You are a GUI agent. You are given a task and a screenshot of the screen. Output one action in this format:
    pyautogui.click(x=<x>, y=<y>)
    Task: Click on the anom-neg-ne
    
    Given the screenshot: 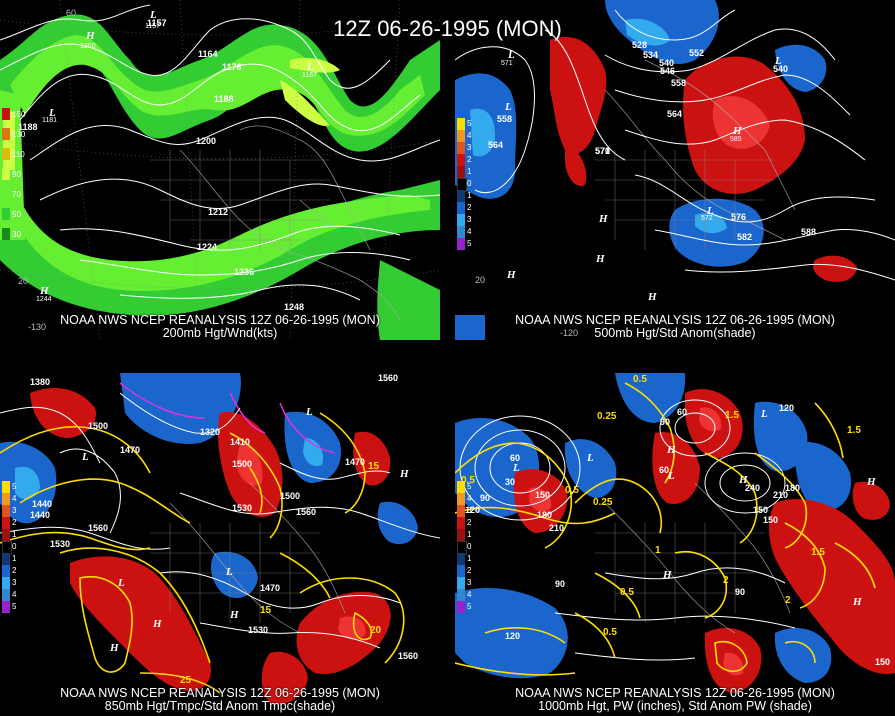 What is the action you would take?
    pyautogui.click(x=780, y=436)
    